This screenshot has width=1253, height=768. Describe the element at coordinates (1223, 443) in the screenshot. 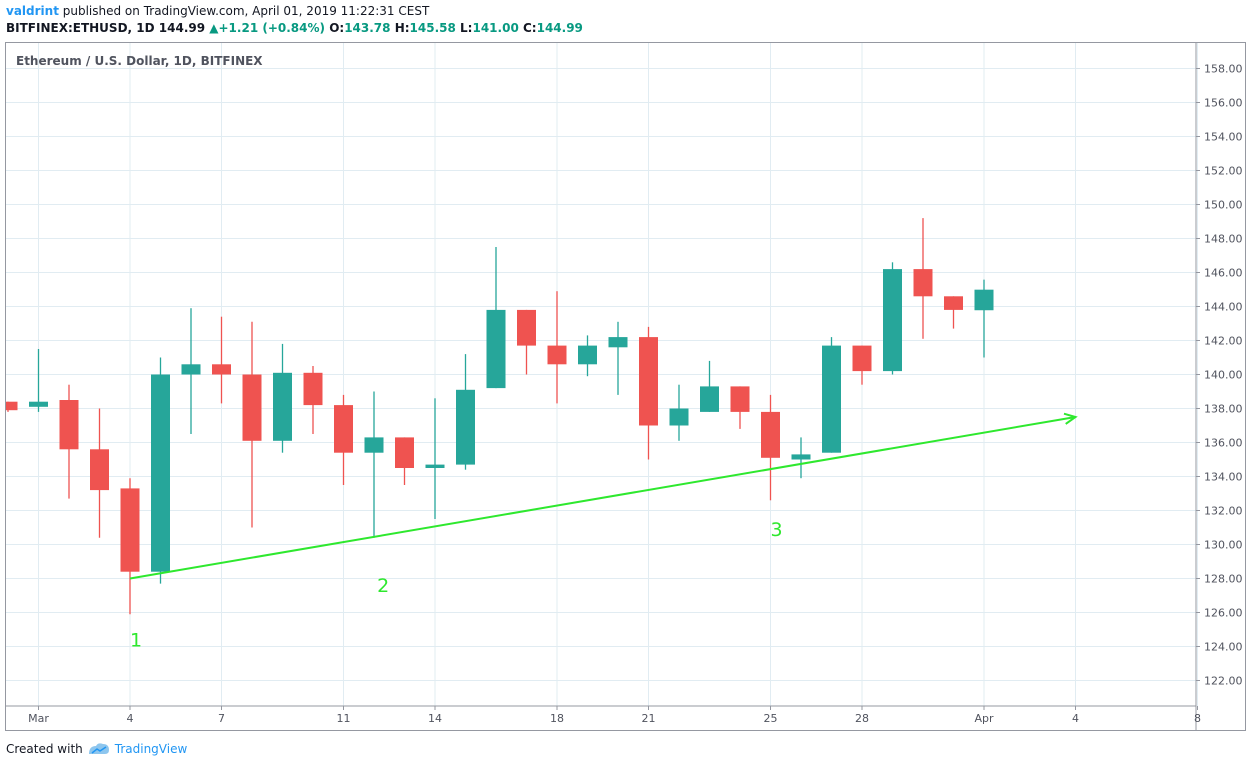

I see `y-tick-label: 136.00` at that location.